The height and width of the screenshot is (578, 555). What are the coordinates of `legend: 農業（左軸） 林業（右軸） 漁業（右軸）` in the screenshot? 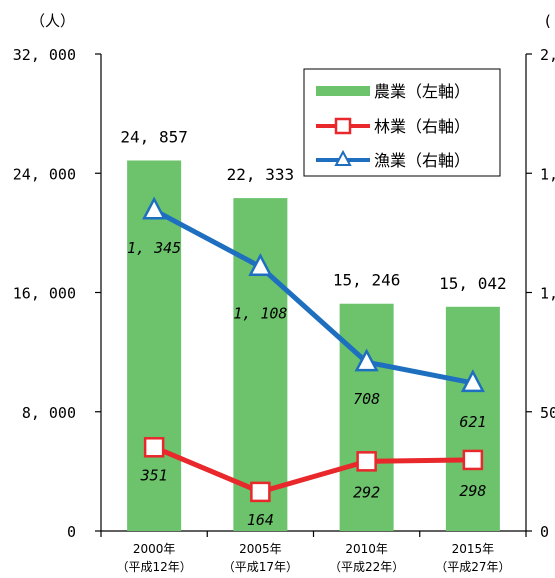 It's located at (402, 122).